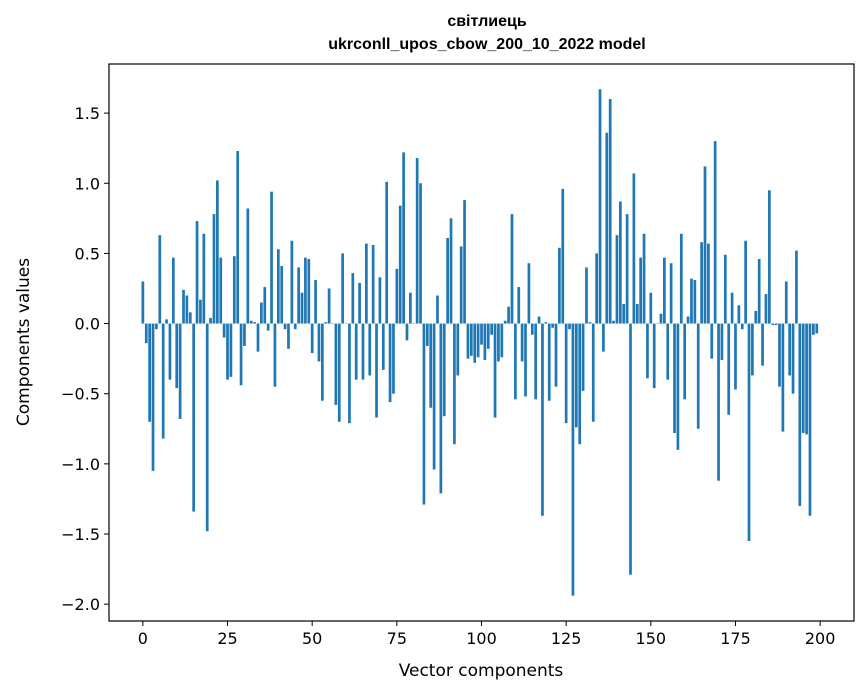  I want to click on x-tick-label: 125, so click(566, 638).